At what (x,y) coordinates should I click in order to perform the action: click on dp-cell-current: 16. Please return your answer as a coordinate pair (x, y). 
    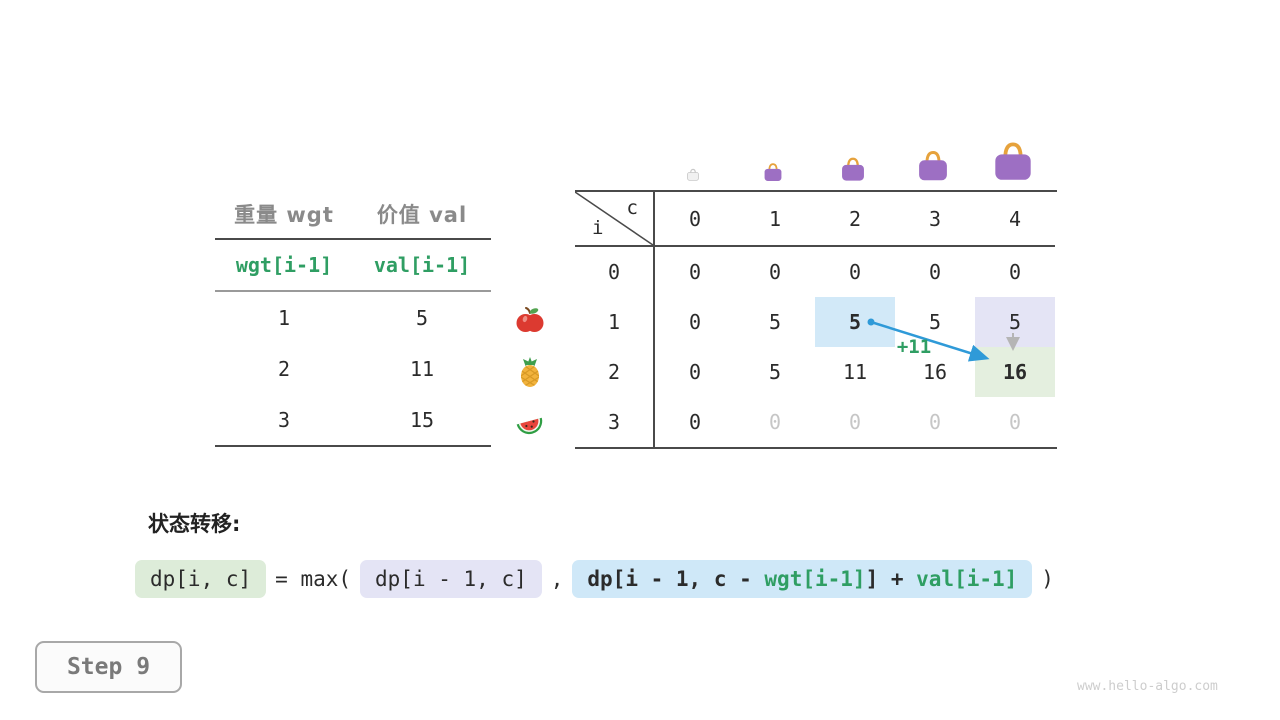
    Looking at the image, I should click on (1015, 372).